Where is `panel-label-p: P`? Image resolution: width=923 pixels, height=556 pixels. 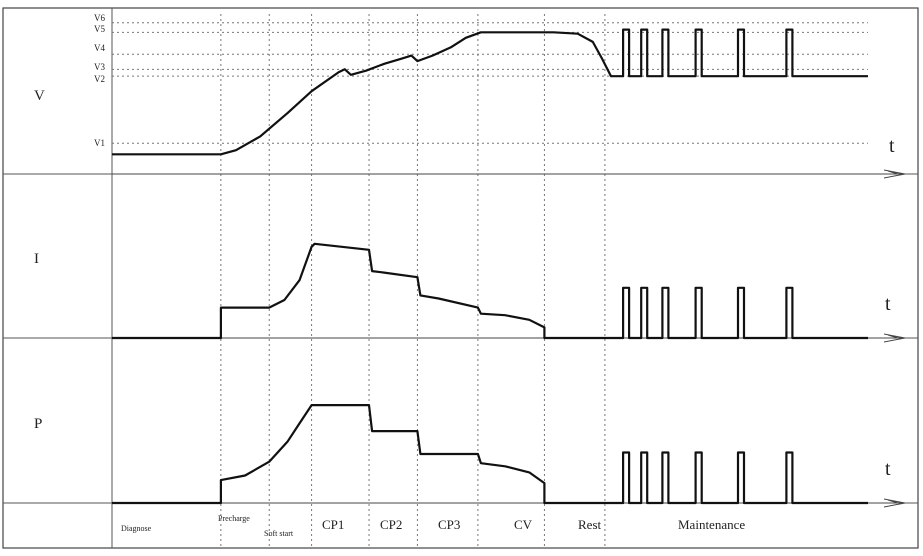
panel-label-p: P is located at coordinates (38, 424).